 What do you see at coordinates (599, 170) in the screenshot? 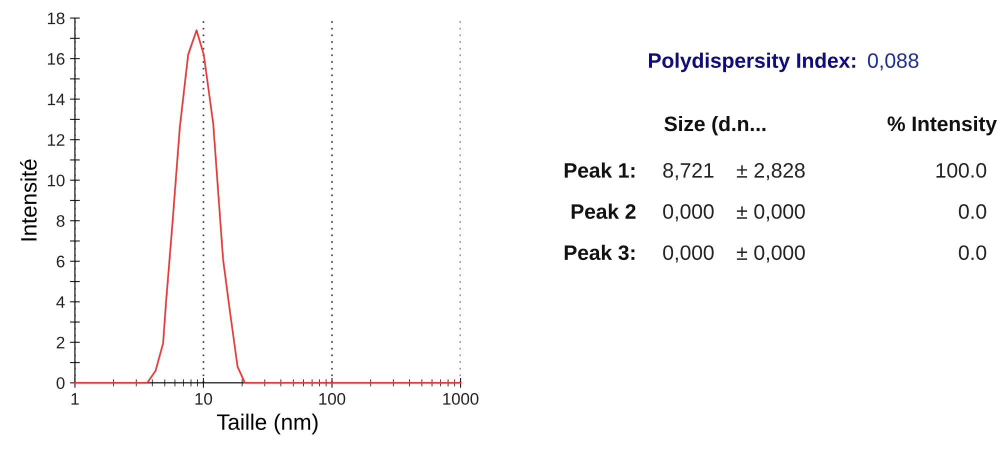
I see `text: Peak 1:` at bounding box center [599, 170].